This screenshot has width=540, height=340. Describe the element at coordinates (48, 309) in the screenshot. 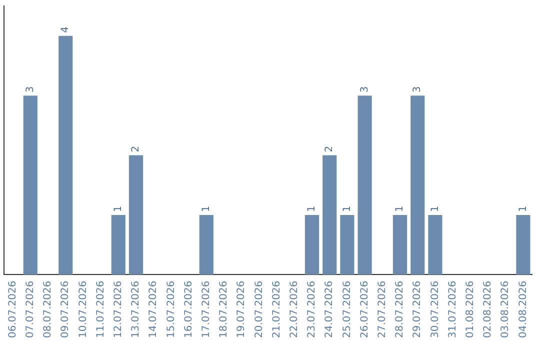

I see `x-tick-label: 08.07.2026` at that location.